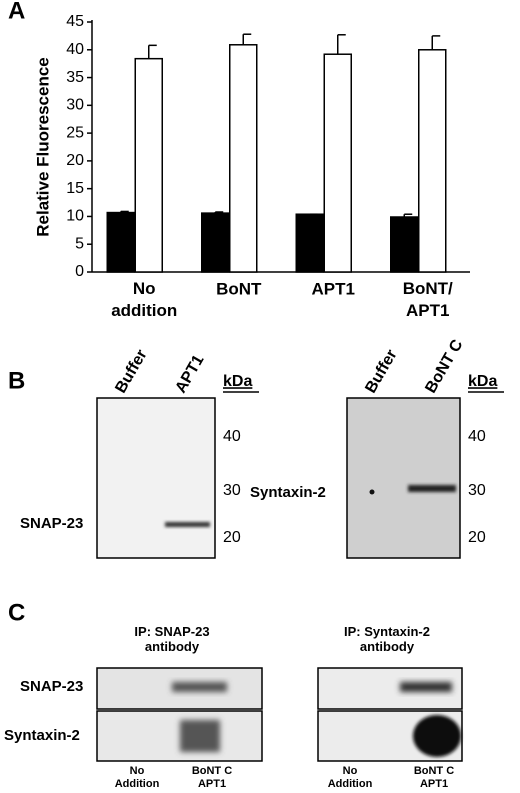 The image size is (520, 793). Describe the element at coordinates (79, 243) in the screenshot. I see `y-tick-label: 5` at that location.